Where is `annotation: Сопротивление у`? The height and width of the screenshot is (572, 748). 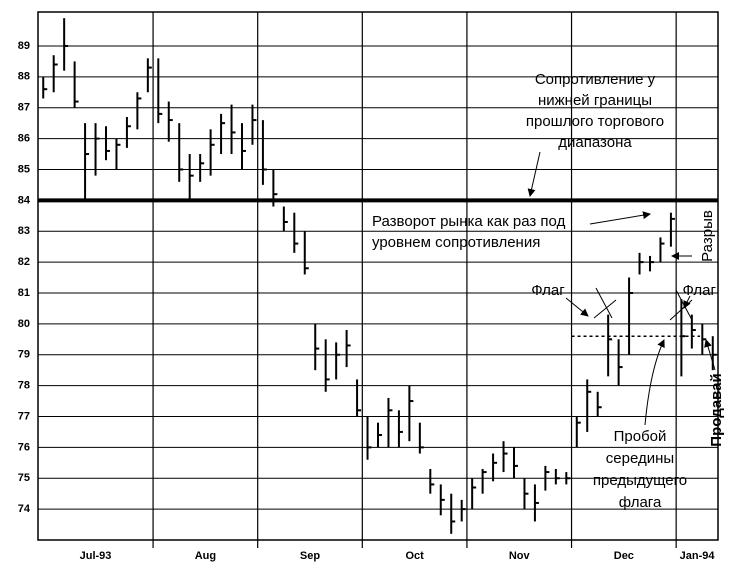
annotation: Сопротивление у is located at coordinates (595, 79).